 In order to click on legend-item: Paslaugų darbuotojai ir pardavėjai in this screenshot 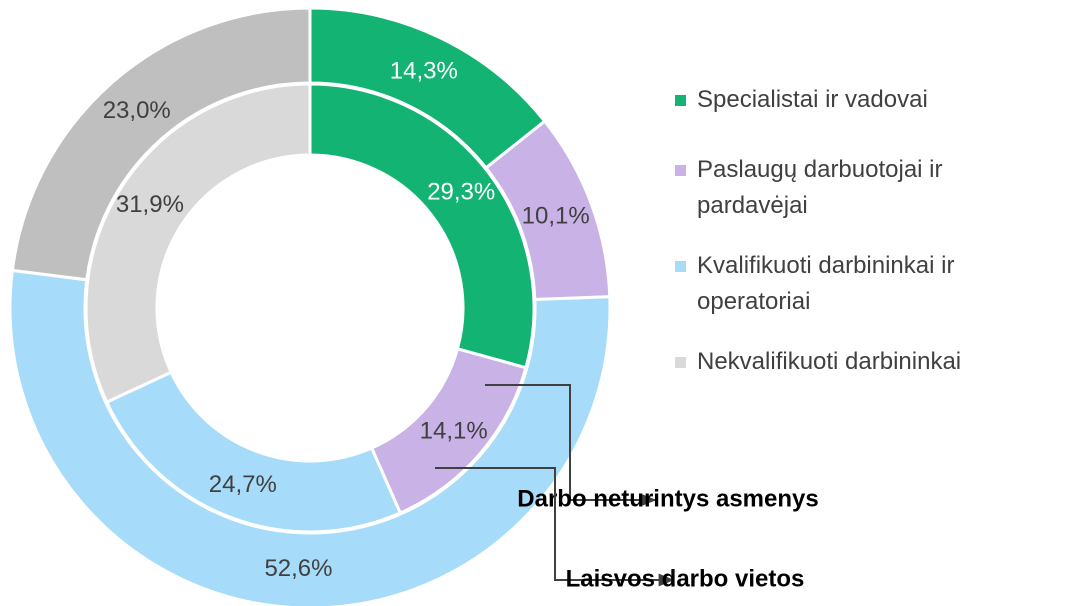, I will do `click(855, 188)`.